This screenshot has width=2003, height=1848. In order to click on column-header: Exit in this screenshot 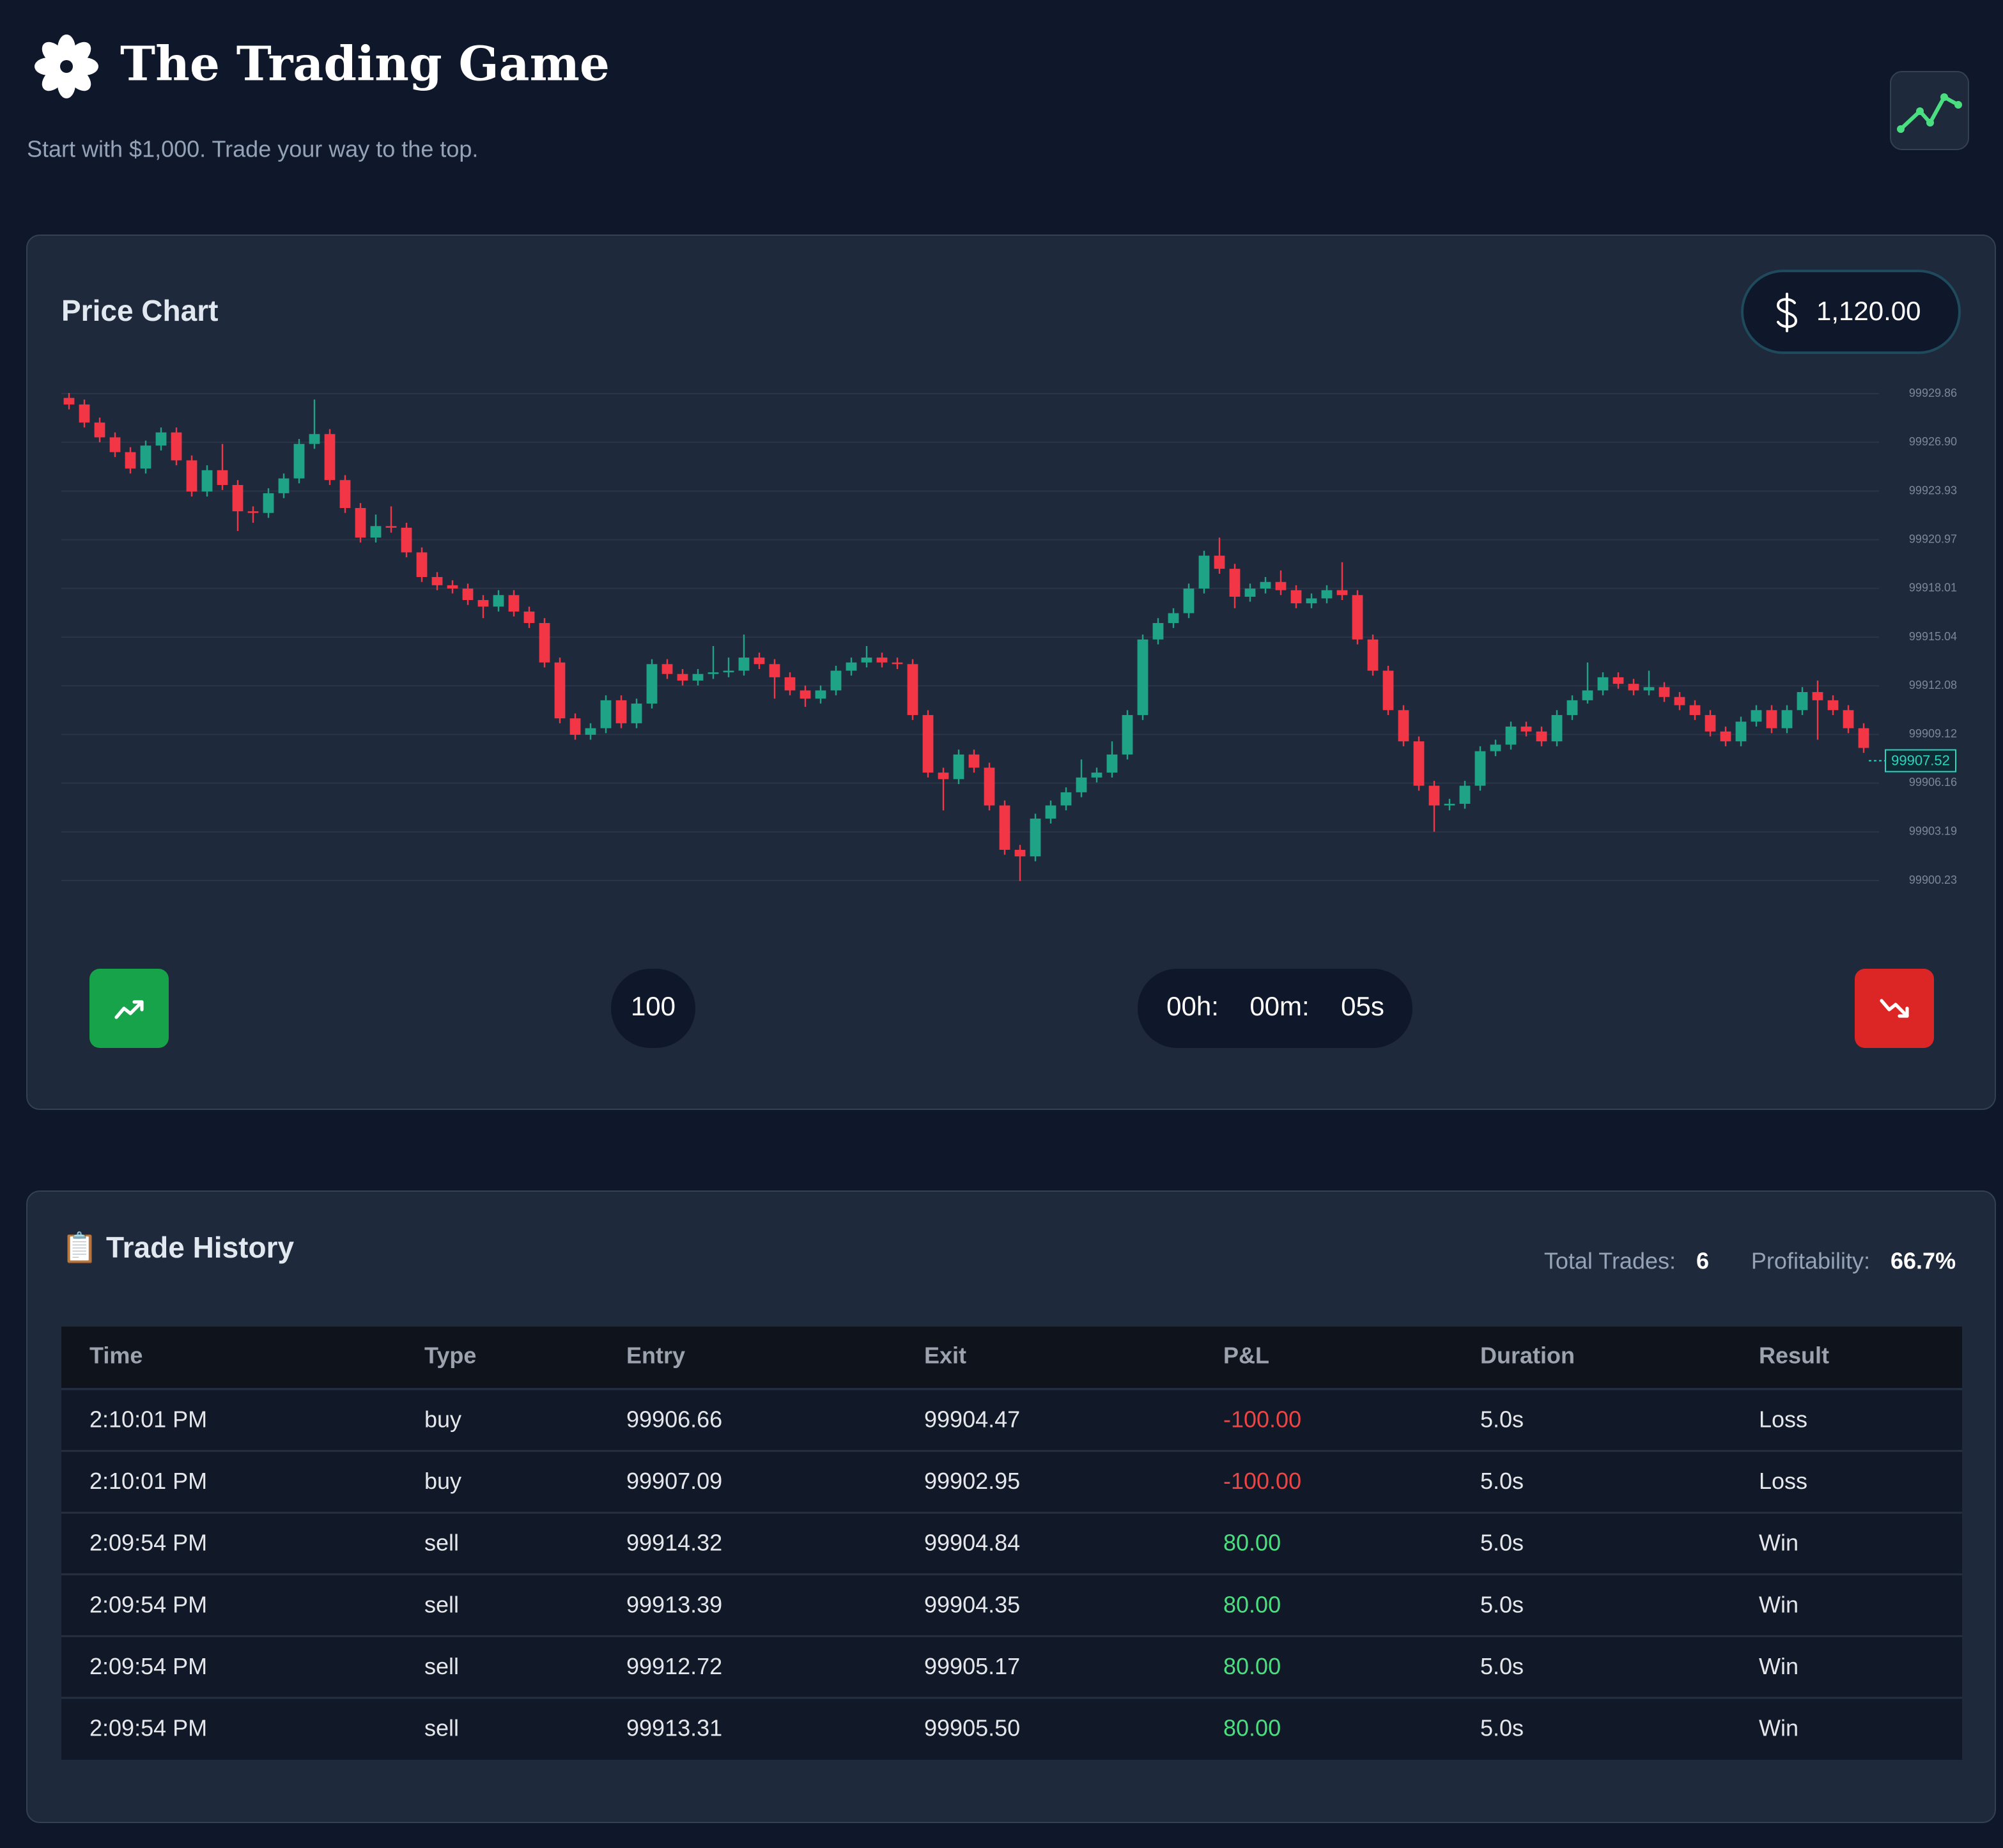, I will do `click(945, 1356)`.